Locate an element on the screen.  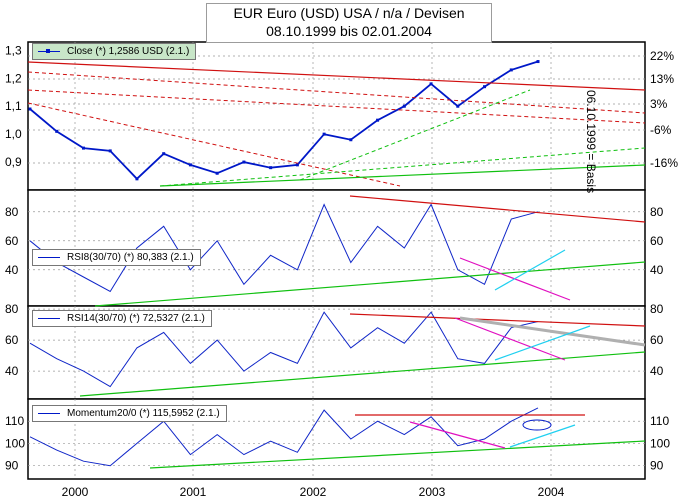
left-tick-label: 0,9 is located at coordinates (13, 162).